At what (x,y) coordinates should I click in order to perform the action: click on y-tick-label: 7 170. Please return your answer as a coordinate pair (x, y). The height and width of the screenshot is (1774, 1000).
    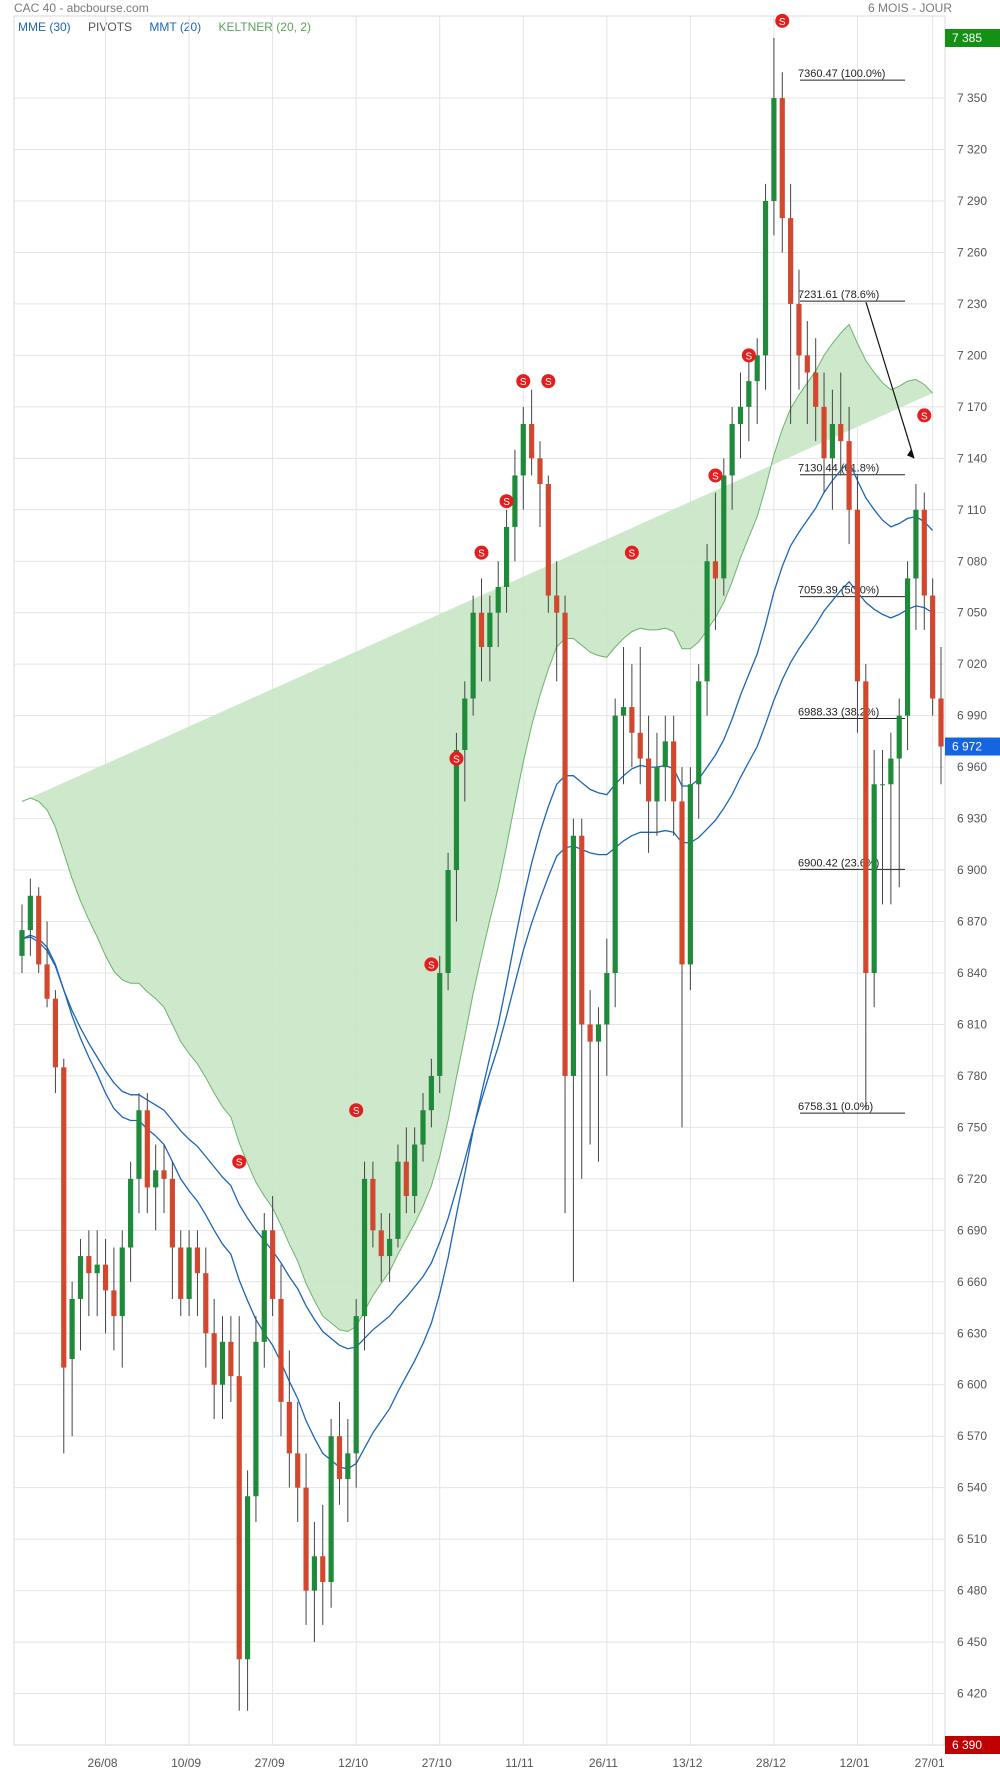
    Looking at the image, I should click on (972, 407).